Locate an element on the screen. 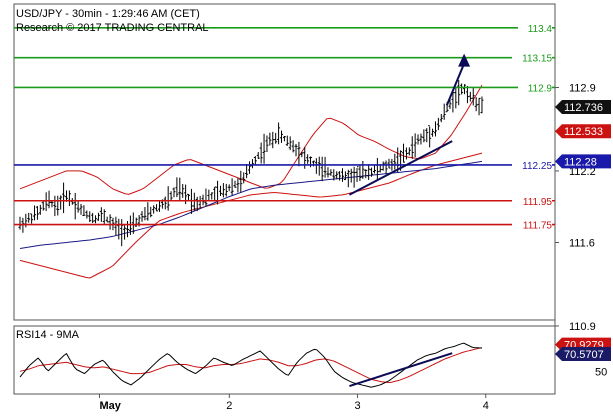 This screenshot has height=419, width=613. price-badge-red: 112.533 is located at coordinates (583, 132).